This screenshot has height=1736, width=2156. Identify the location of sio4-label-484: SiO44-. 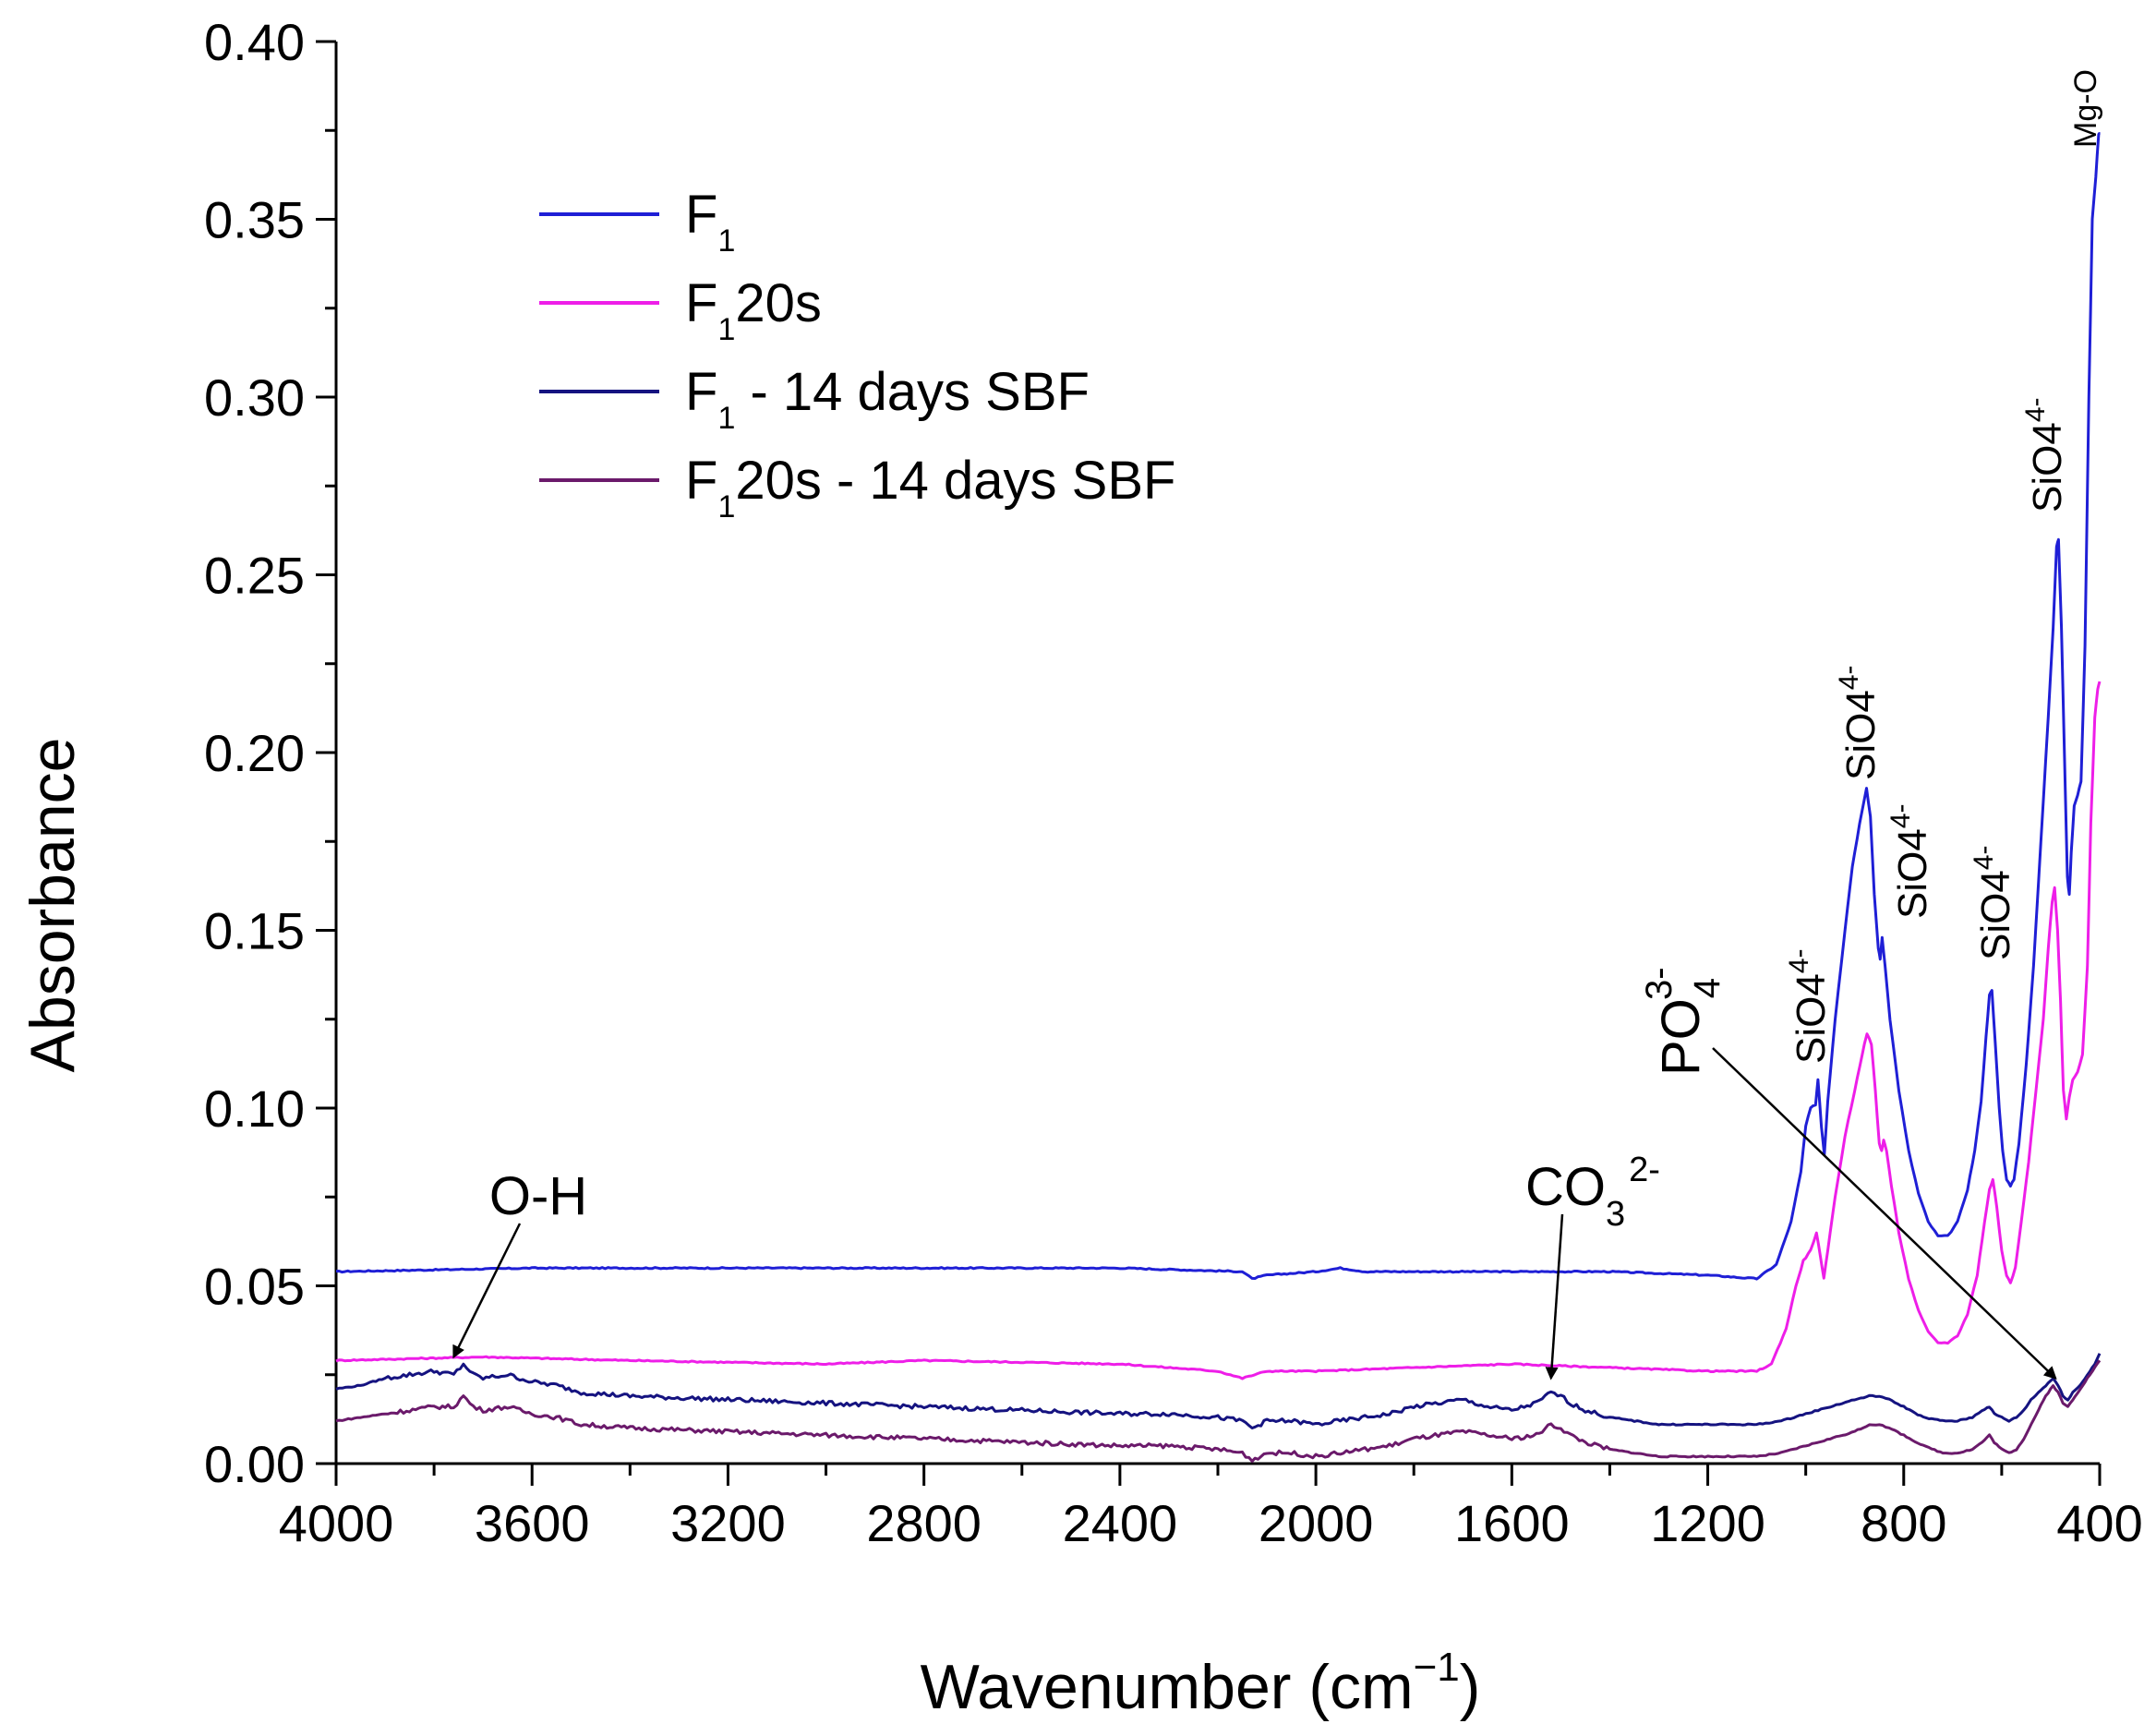
(2045, 455).